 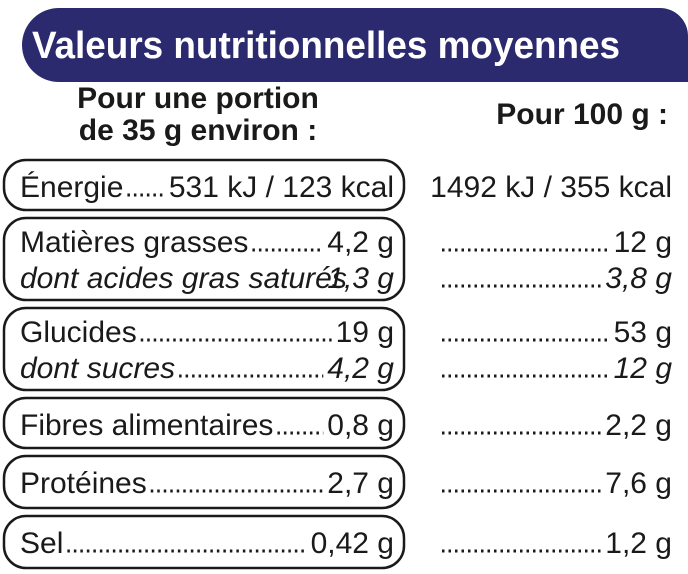 What do you see at coordinates (638, 278) in the screenshot?
I see `per-100g-value: 3,8 g` at bounding box center [638, 278].